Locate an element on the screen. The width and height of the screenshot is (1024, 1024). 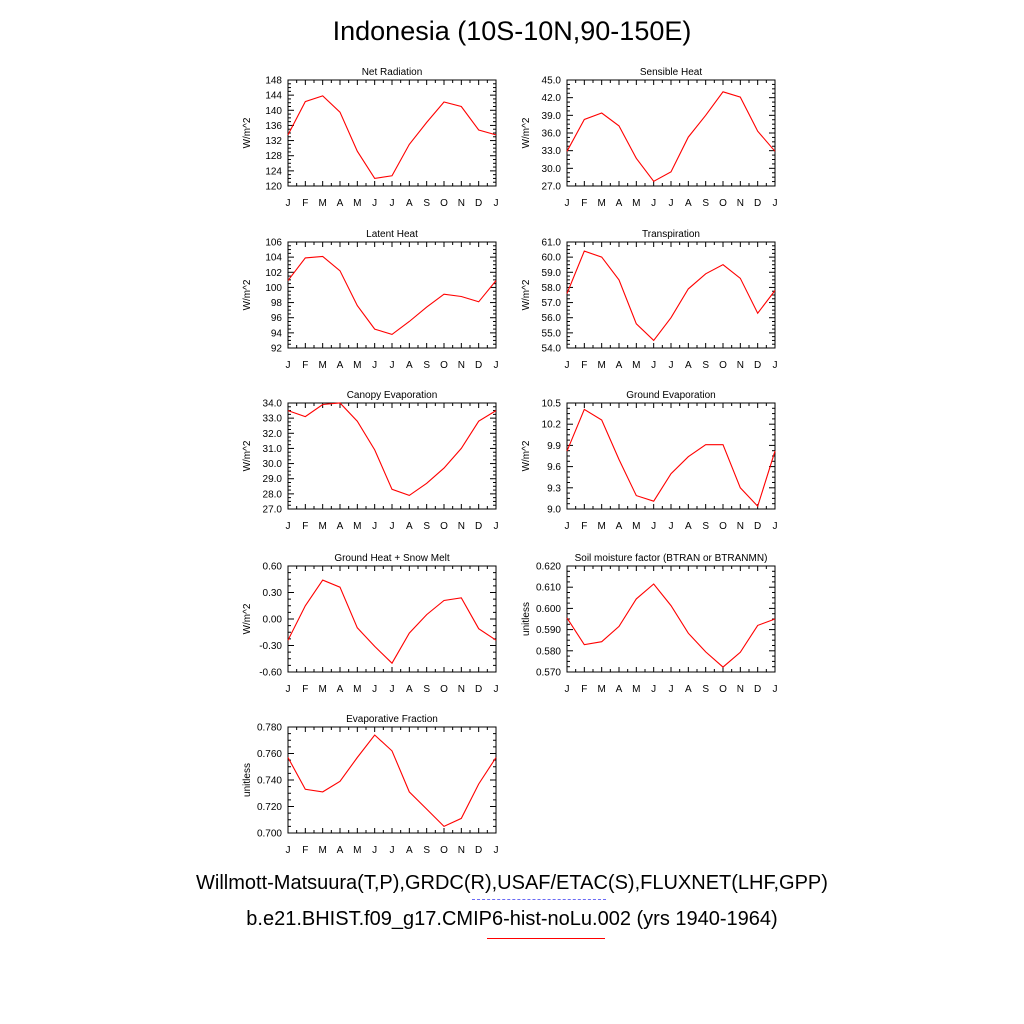
panel-net-radiation-ytick-label: 120 is located at coordinates (273, 187).